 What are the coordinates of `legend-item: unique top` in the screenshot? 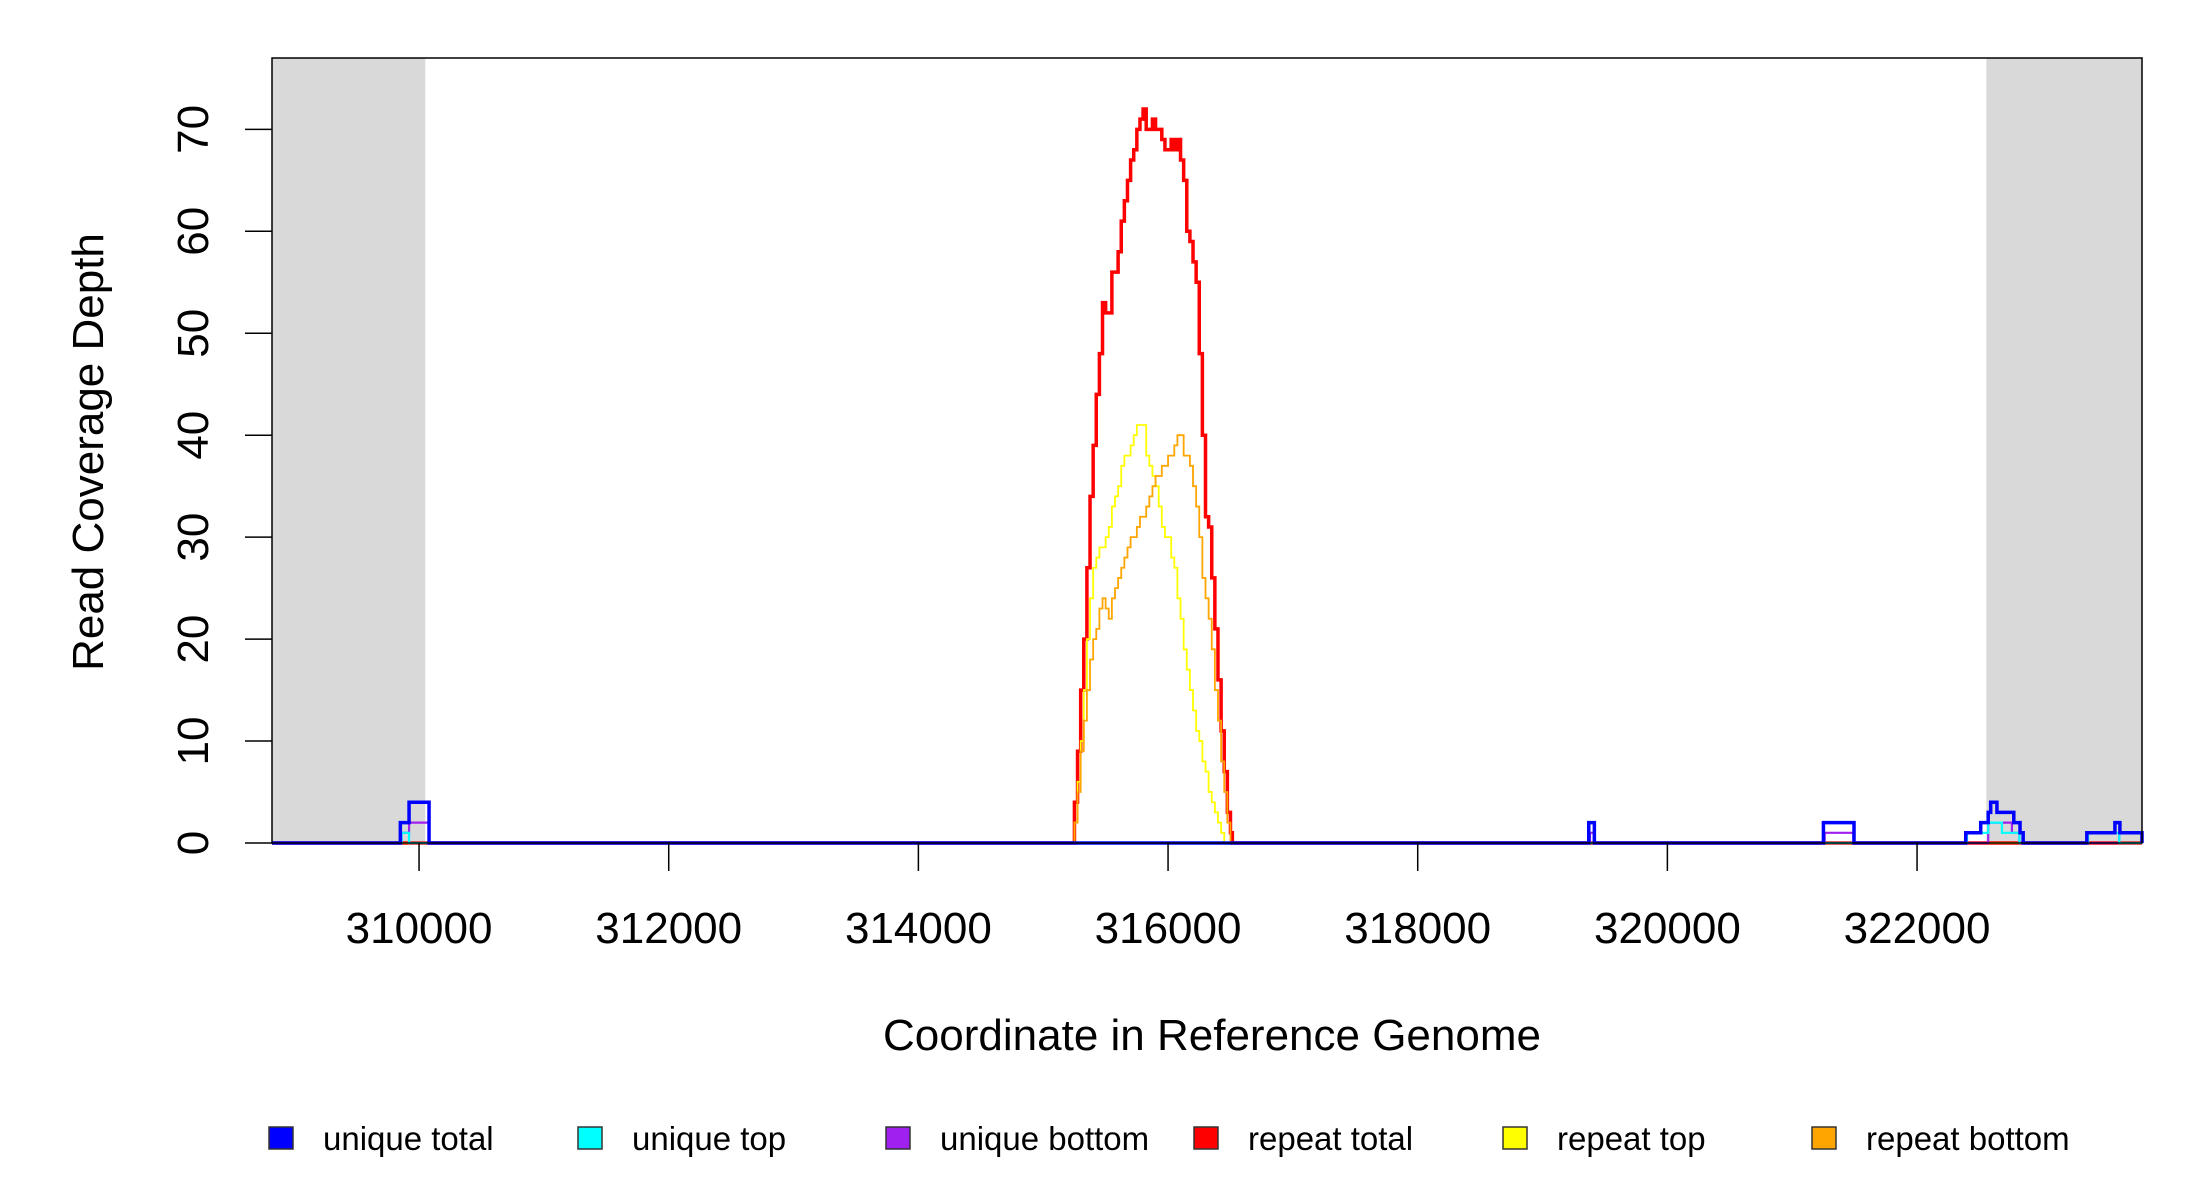 It's located at (681, 1138).